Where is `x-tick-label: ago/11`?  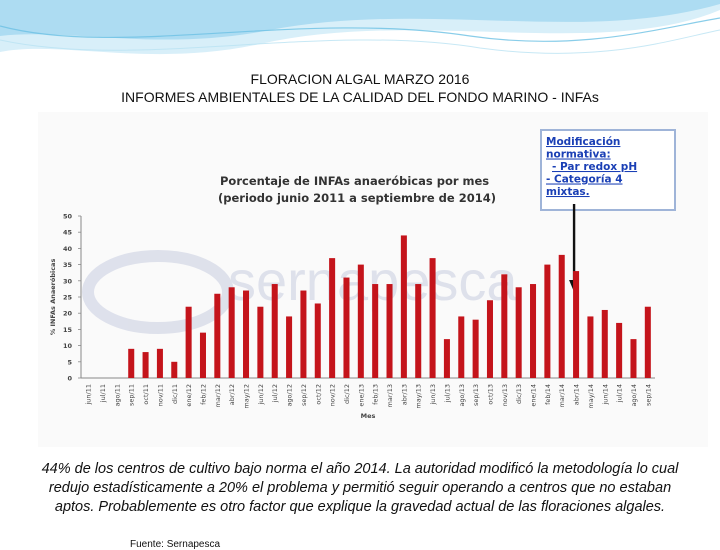 x-tick-label: ago/11 is located at coordinates (117, 395).